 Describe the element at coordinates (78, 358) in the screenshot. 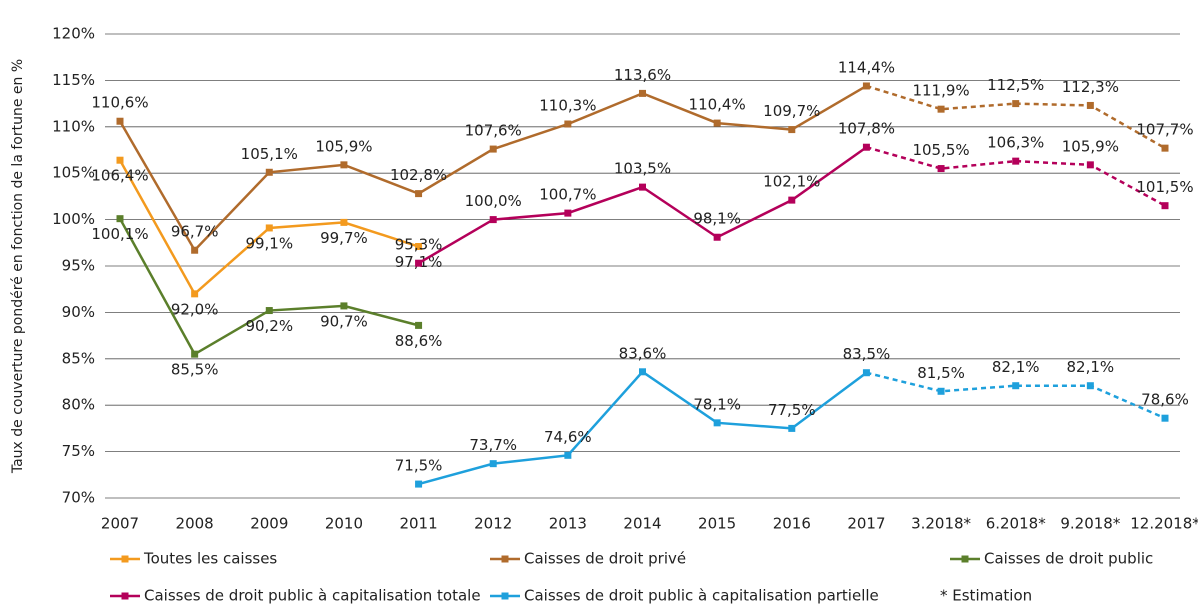

I see `y-tick-label: 85%` at that location.